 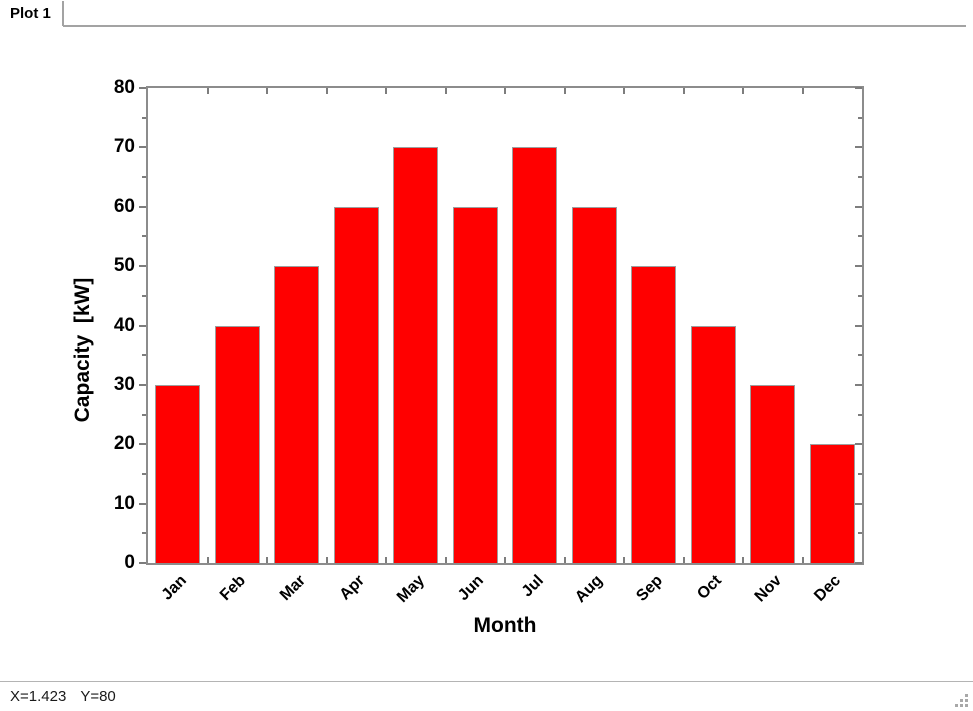 I want to click on bar-apr, so click(x=356, y=384).